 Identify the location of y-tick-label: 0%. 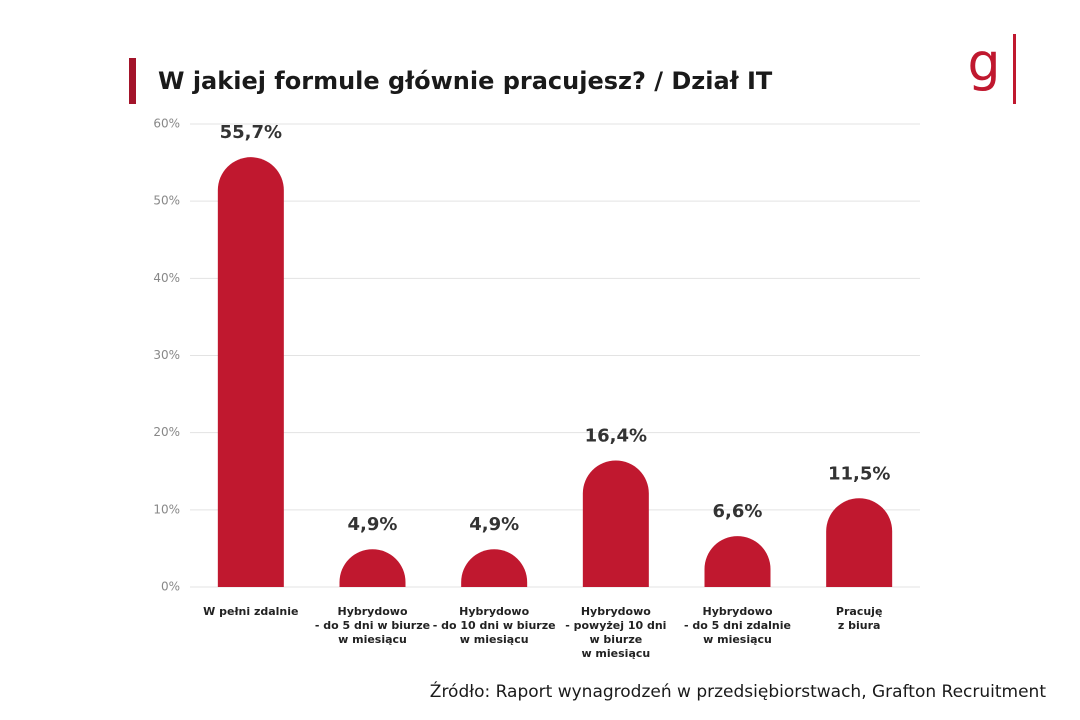
(170, 587).